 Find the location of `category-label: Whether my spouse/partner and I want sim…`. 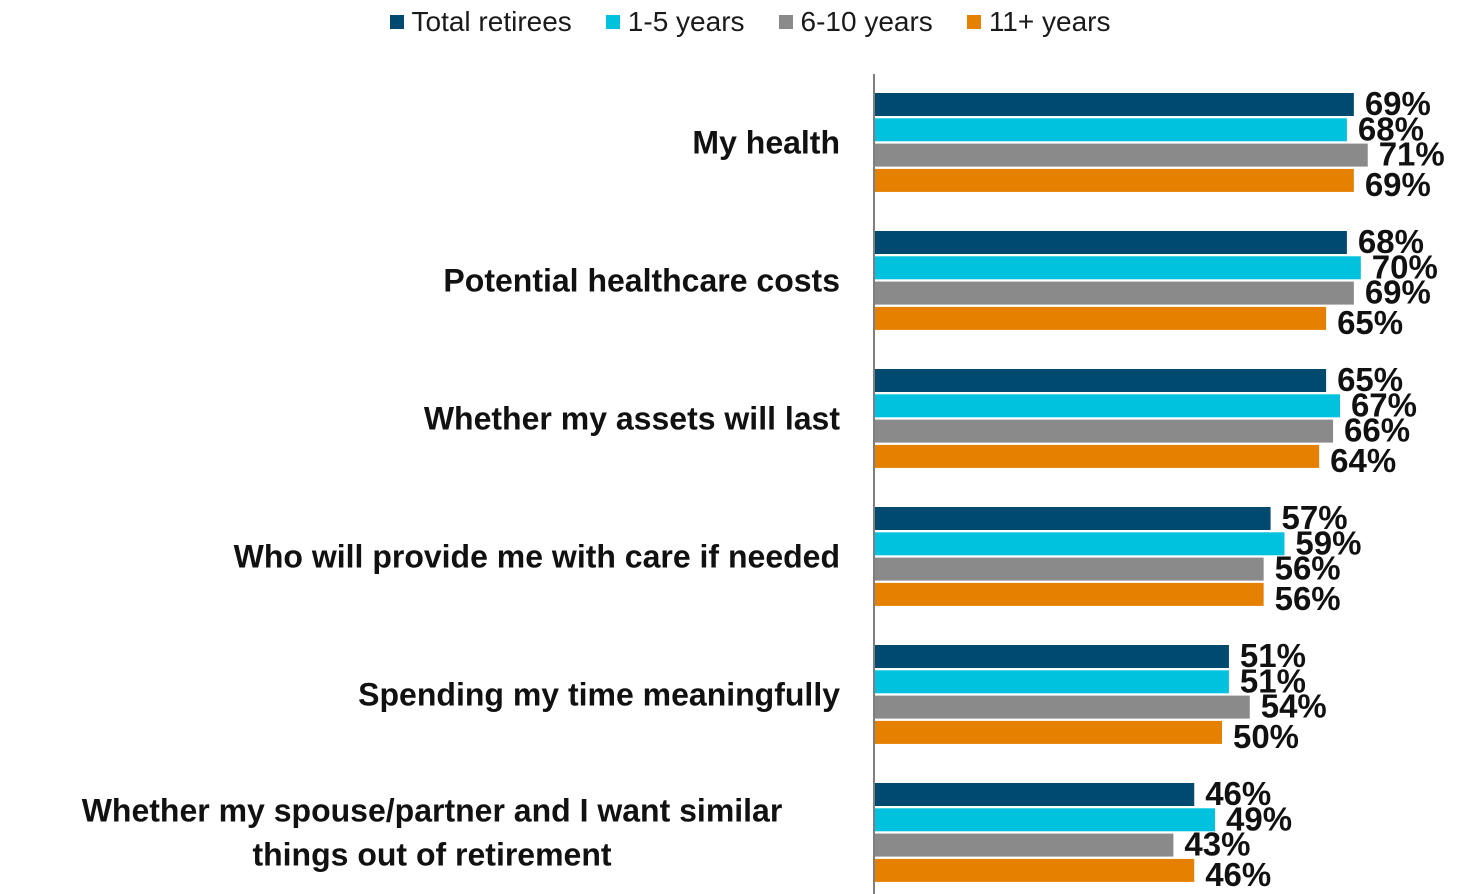

category-label: Whether my spouse/partner and I want sim… is located at coordinates (432, 832).